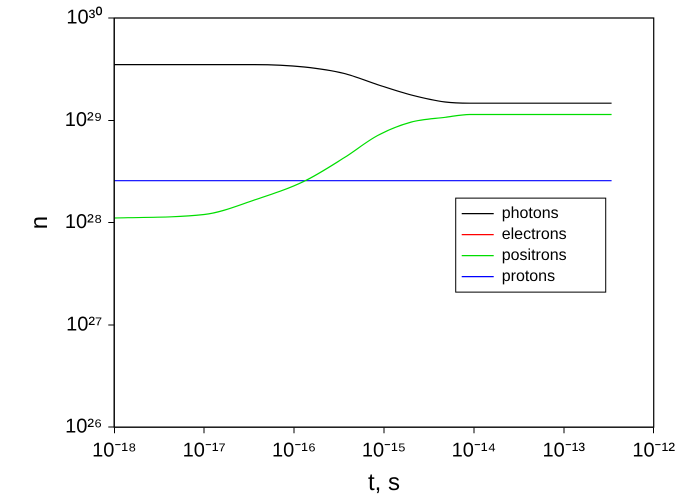  I want to click on x-axis-title: t, s, so click(384, 482).